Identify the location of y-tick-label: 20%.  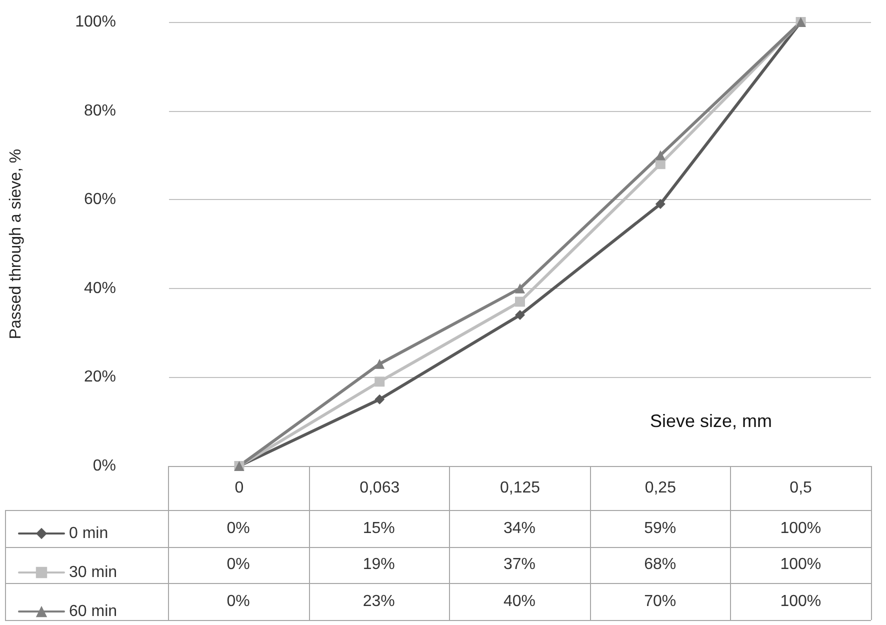
(100, 377).